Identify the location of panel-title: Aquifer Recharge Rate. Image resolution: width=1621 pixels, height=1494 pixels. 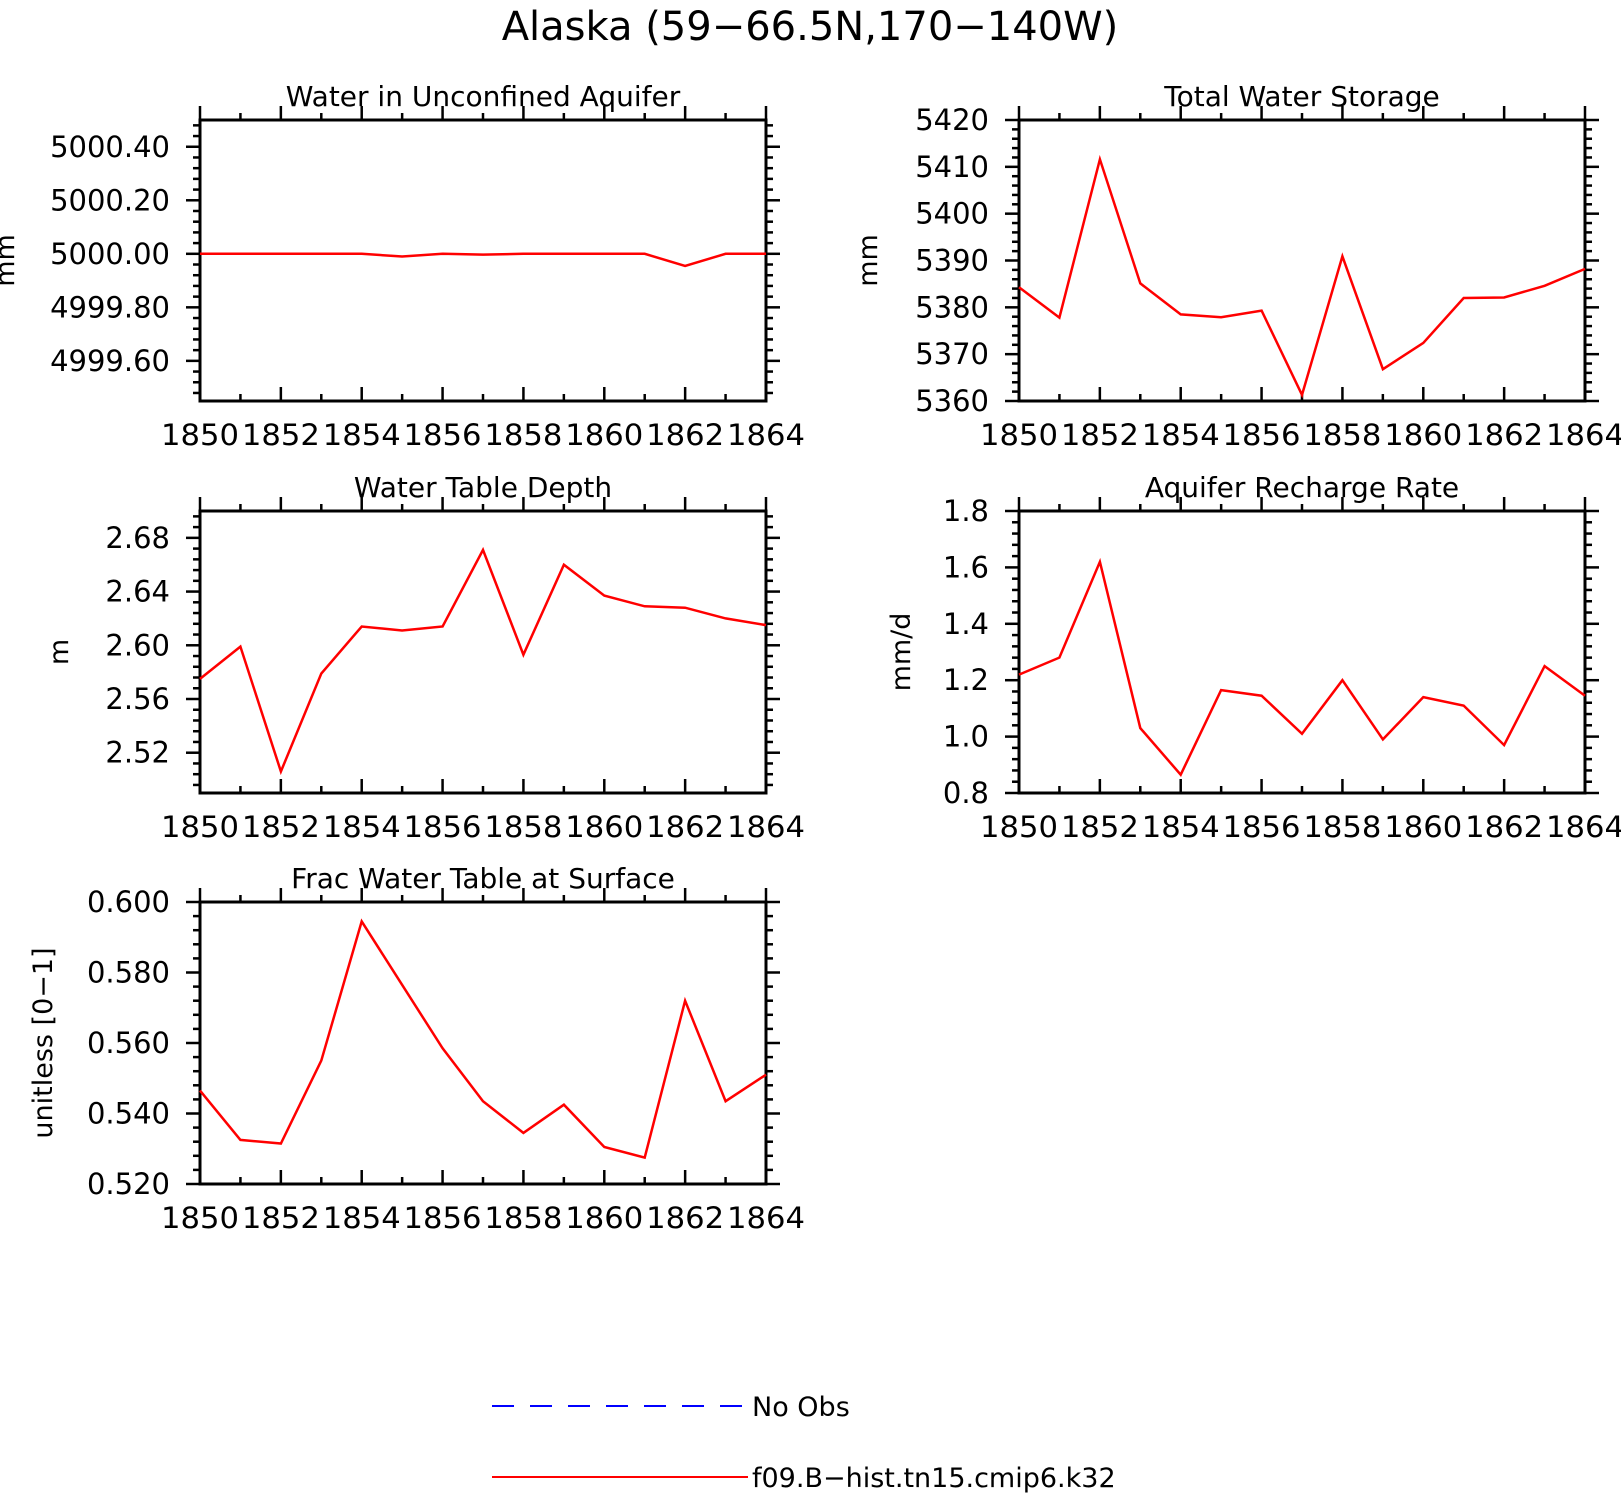
(1302, 487).